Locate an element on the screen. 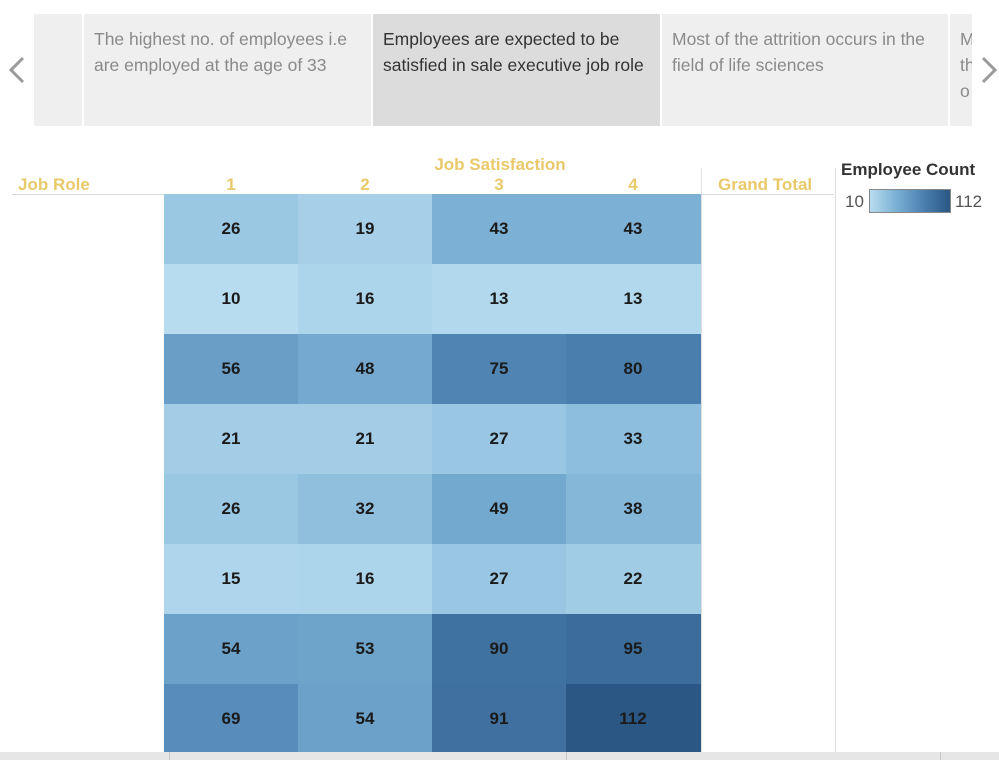 The width and height of the screenshot is (999, 760). heatmap-value-label: 10 is located at coordinates (231, 298).